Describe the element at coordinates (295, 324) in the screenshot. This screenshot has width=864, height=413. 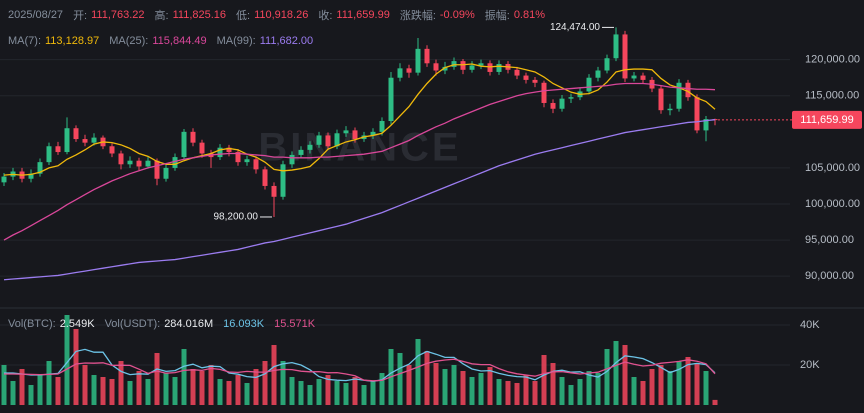
I see `volume-ma-value: 15.571K` at that location.